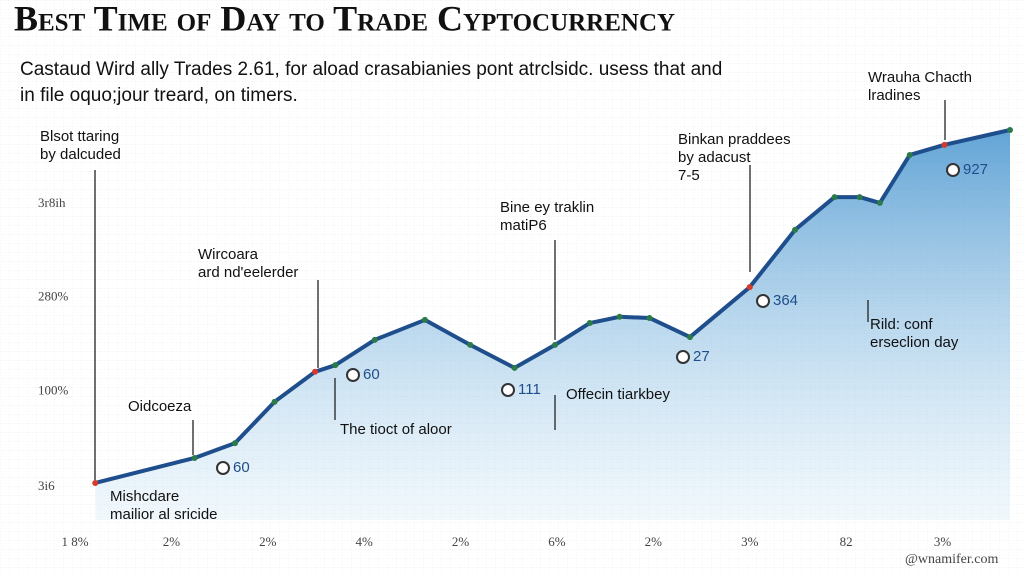 Image resolution: width=1024 pixels, height=576 pixels. What do you see at coordinates (894, 95) in the screenshot?
I see `annotation: lradines` at bounding box center [894, 95].